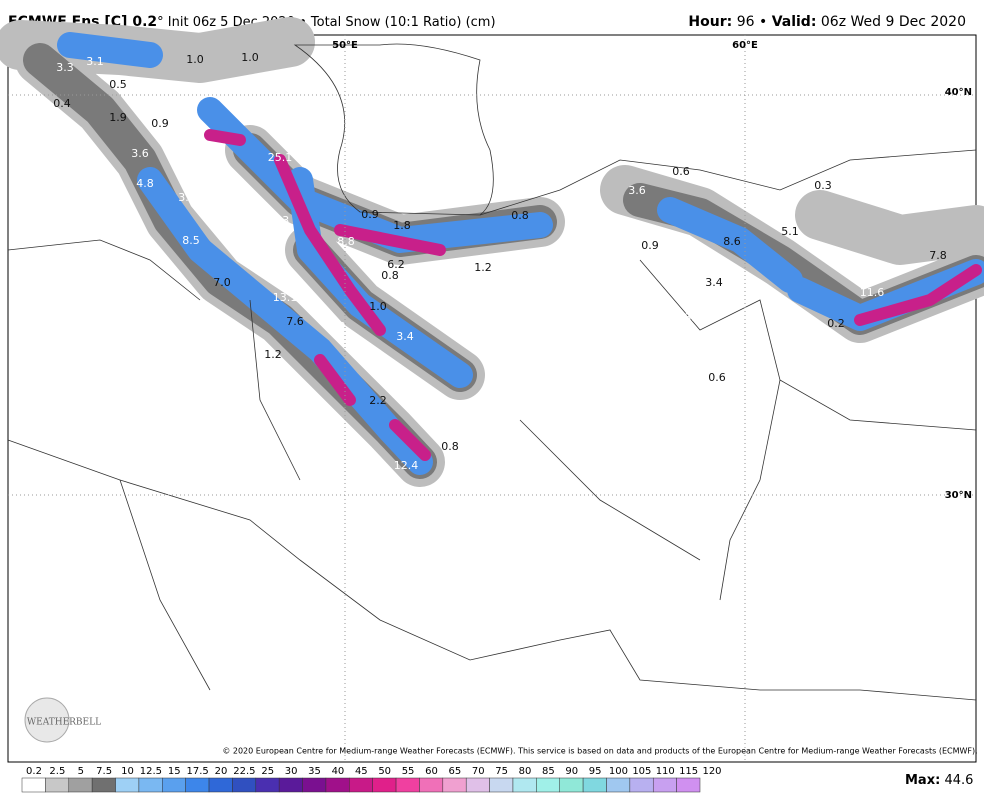  I want to click on colorbar-label: 120, so click(711, 771).